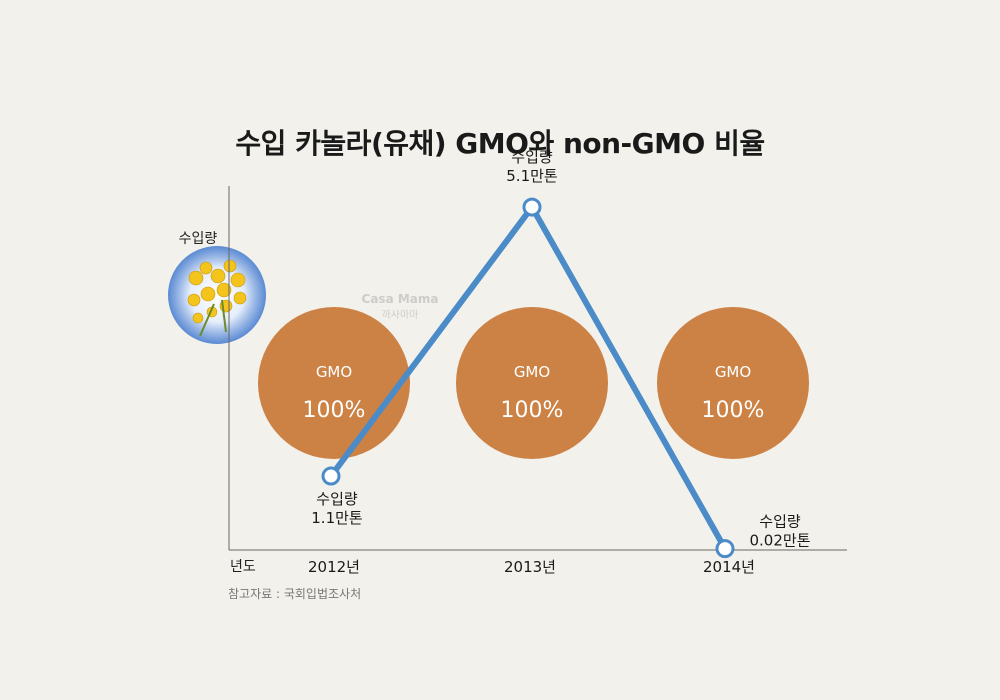  Describe the element at coordinates (336, 508) in the screenshot. I see `value-label-2012: 수입량 1.1만톤` at that location.